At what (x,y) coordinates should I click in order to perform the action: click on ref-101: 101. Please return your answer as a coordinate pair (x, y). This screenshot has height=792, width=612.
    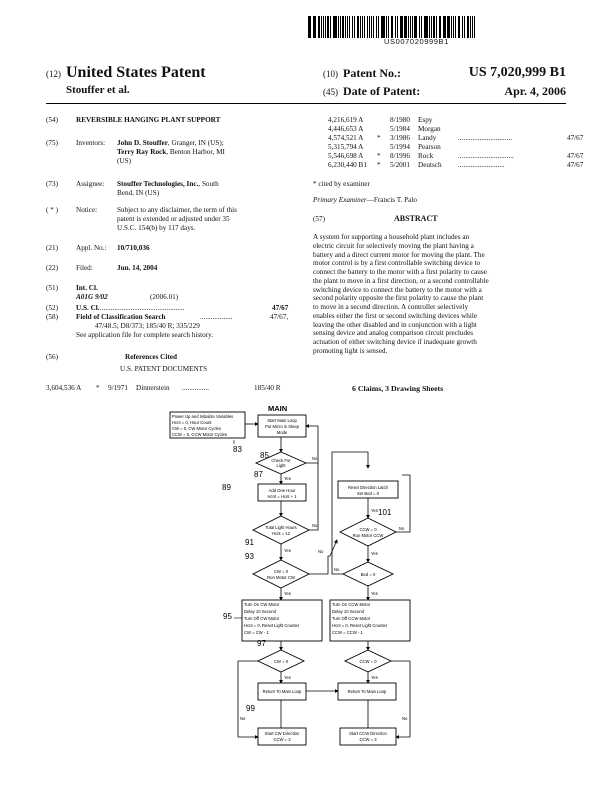
    Looking at the image, I should click on (385, 512).